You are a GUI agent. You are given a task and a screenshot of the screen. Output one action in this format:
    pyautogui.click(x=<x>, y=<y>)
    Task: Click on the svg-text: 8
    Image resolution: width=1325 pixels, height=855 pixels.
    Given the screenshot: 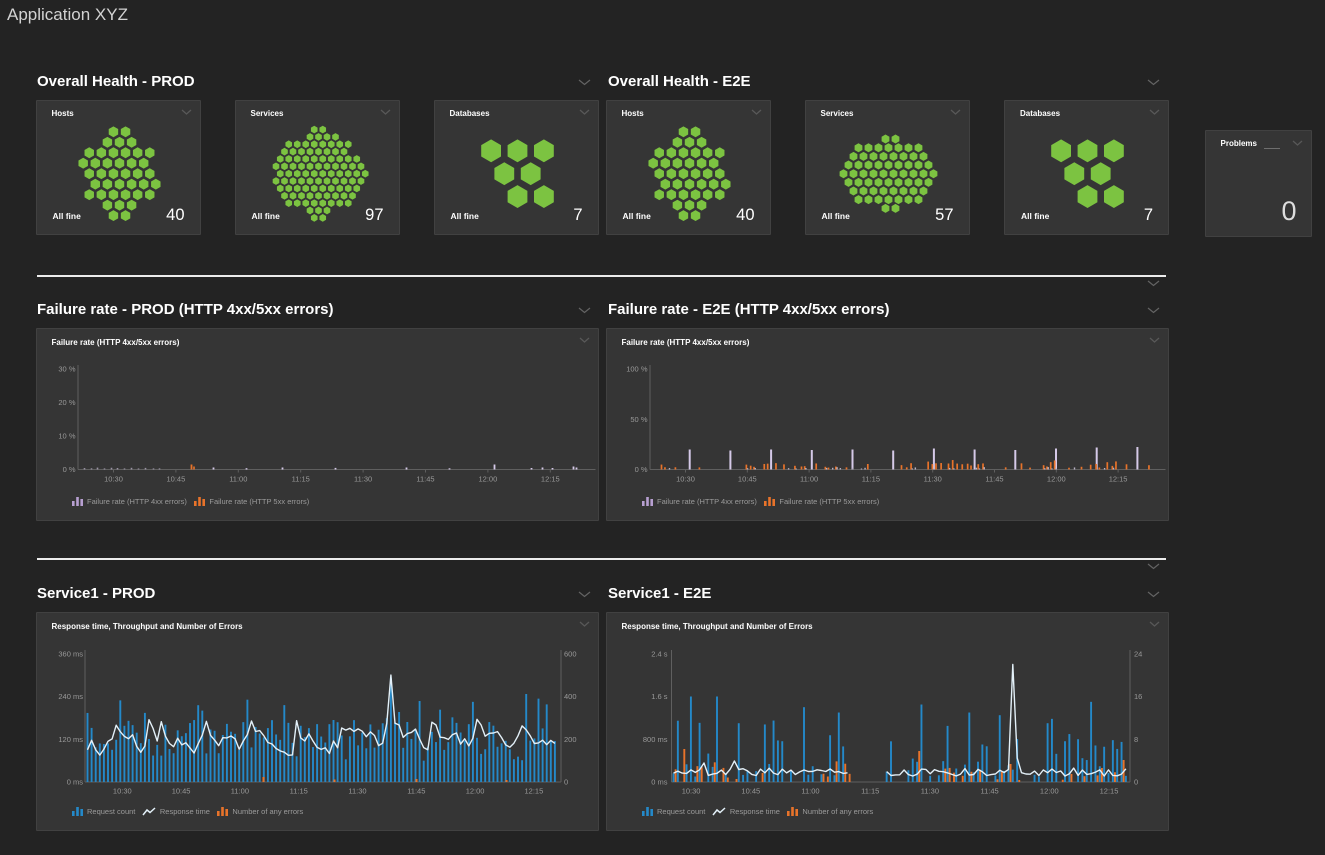 What is the action you would take?
    pyautogui.click(x=1136, y=739)
    